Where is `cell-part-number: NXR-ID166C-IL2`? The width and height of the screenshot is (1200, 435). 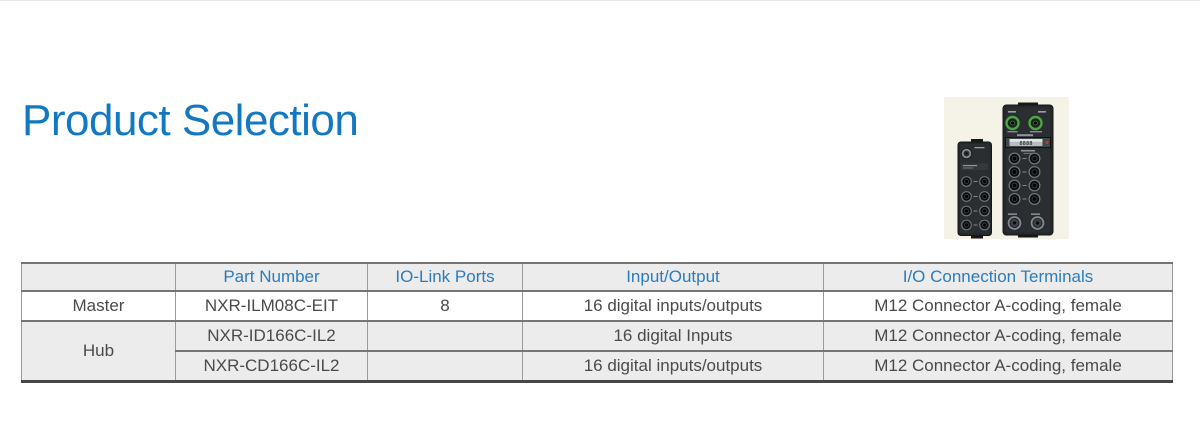
cell-part-number: NXR-ID166C-IL2 is located at coordinates (271, 336).